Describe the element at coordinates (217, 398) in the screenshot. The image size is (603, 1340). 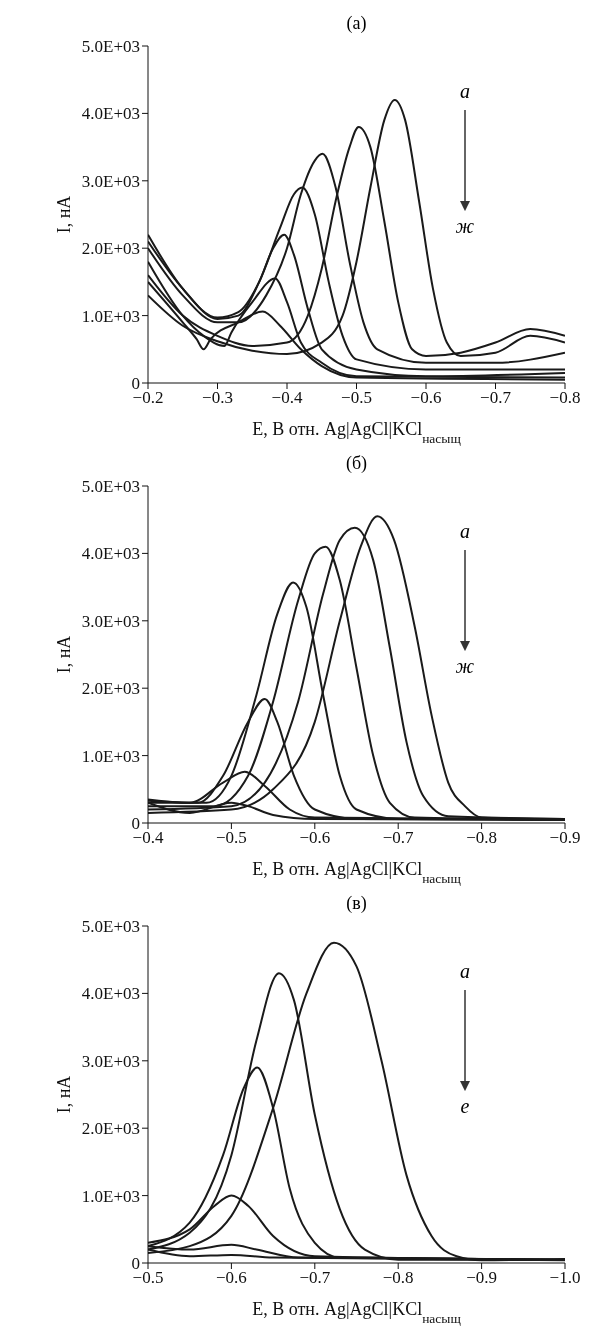
I see `x-tick-label: −0.3` at that location.